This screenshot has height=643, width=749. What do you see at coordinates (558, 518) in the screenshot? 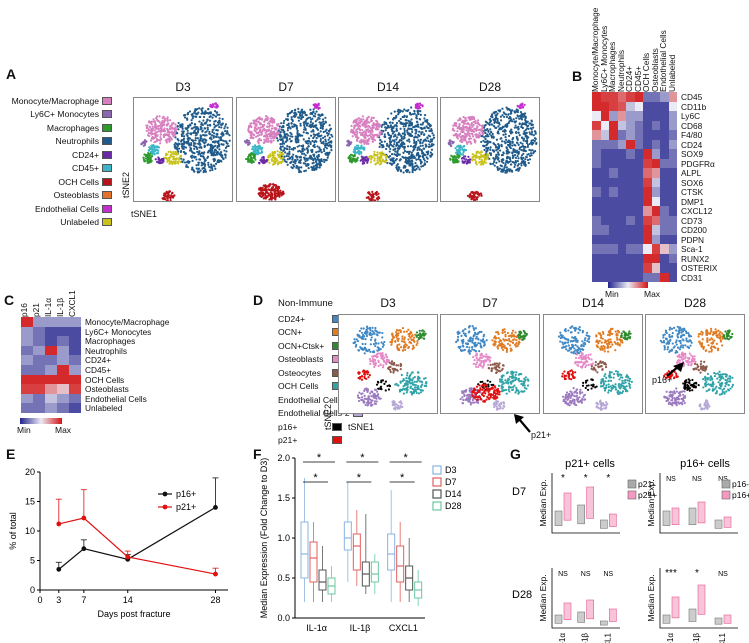
I see `chart-g-box-neg` at bounding box center [558, 518].